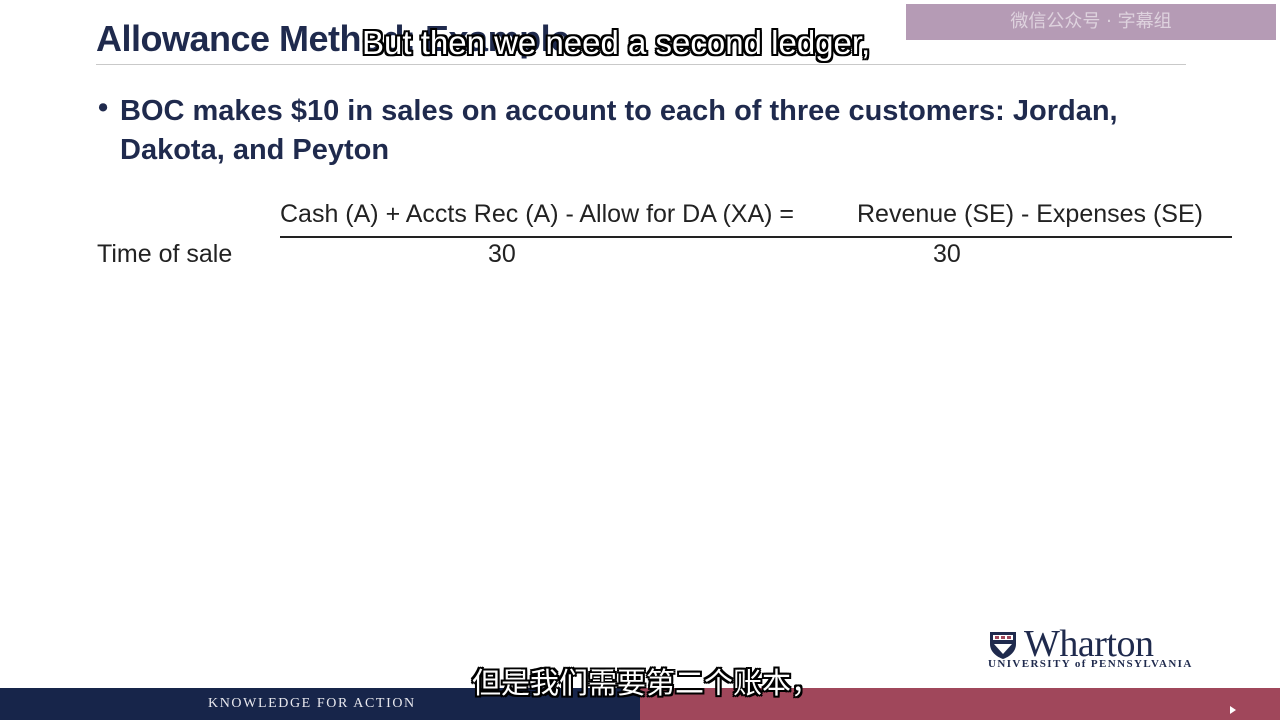 The width and height of the screenshot is (1280, 720). I want to click on title-divider, so click(641, 64).